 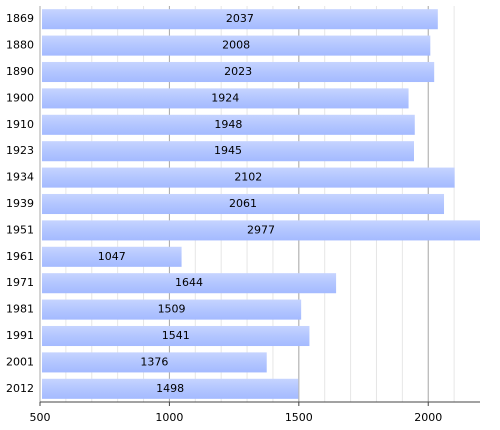 What do you see at coordinates (20, 97) in the screenshot?
I see `y-tick-label: 1900` at bounding box center [20, 97].